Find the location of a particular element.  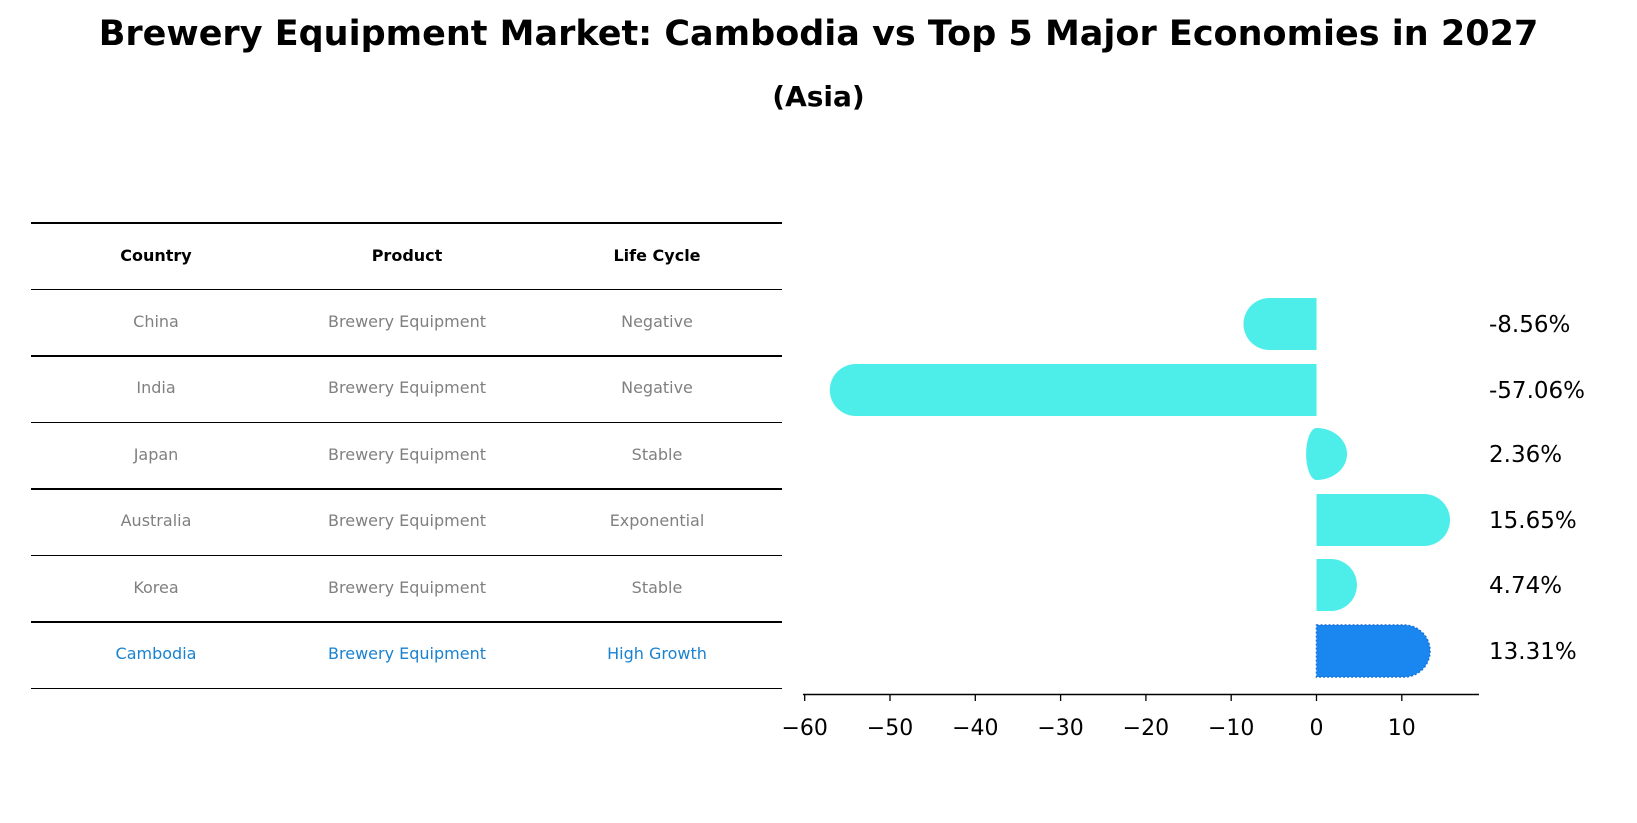

x-tick-label: −10 is located at coordinates (1231, 728).